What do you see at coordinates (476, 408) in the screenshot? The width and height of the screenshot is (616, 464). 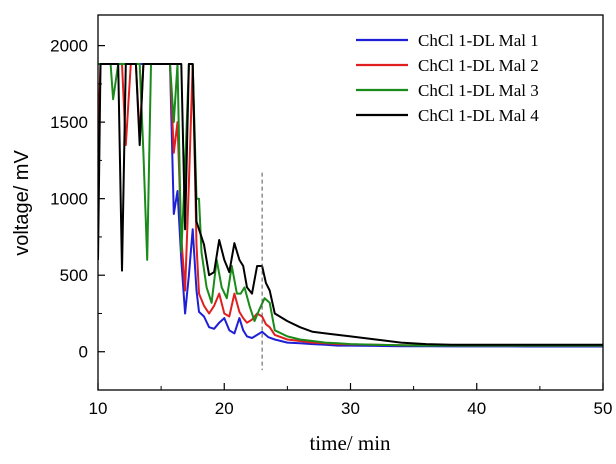 I see `x-tick-label: 40` at bounding box center [476, 408].